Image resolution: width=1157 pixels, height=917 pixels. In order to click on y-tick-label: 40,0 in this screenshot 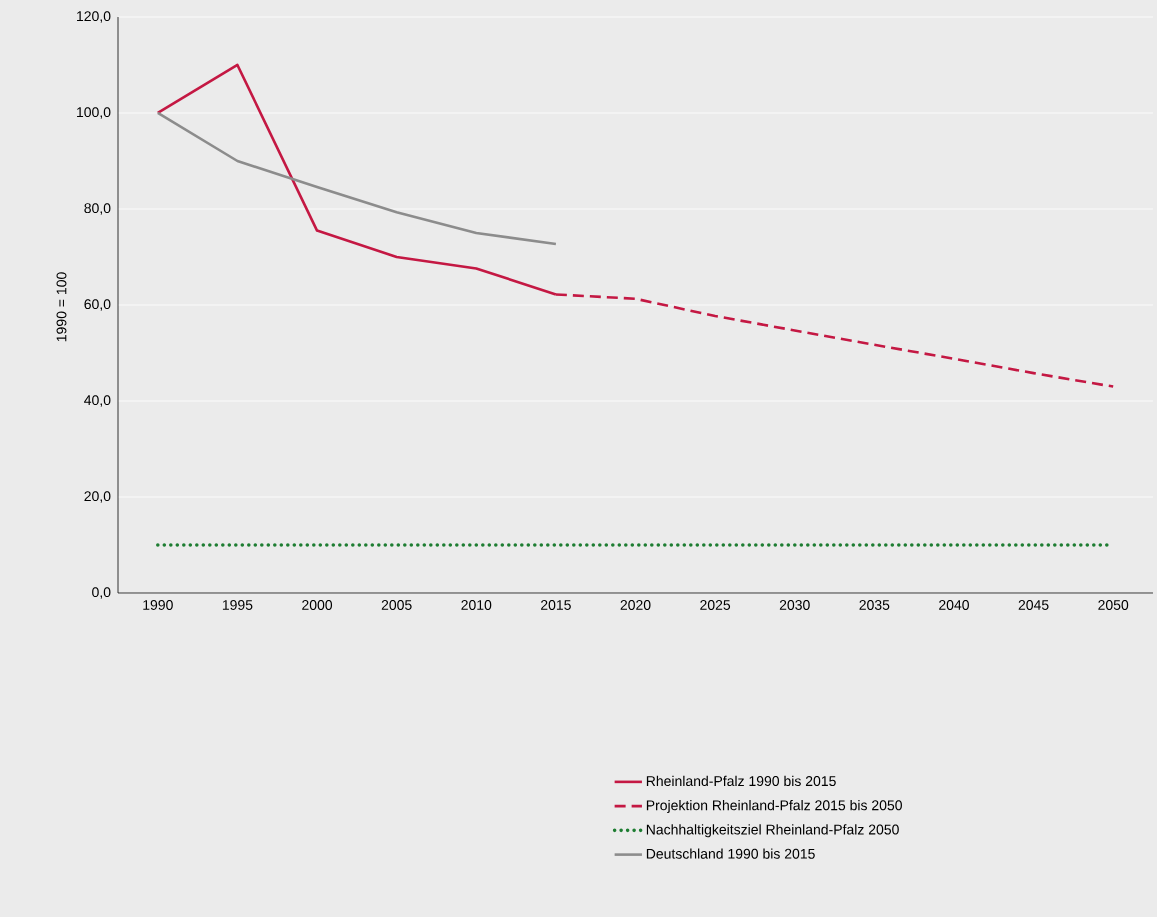, I will do `click(97, 401)`.